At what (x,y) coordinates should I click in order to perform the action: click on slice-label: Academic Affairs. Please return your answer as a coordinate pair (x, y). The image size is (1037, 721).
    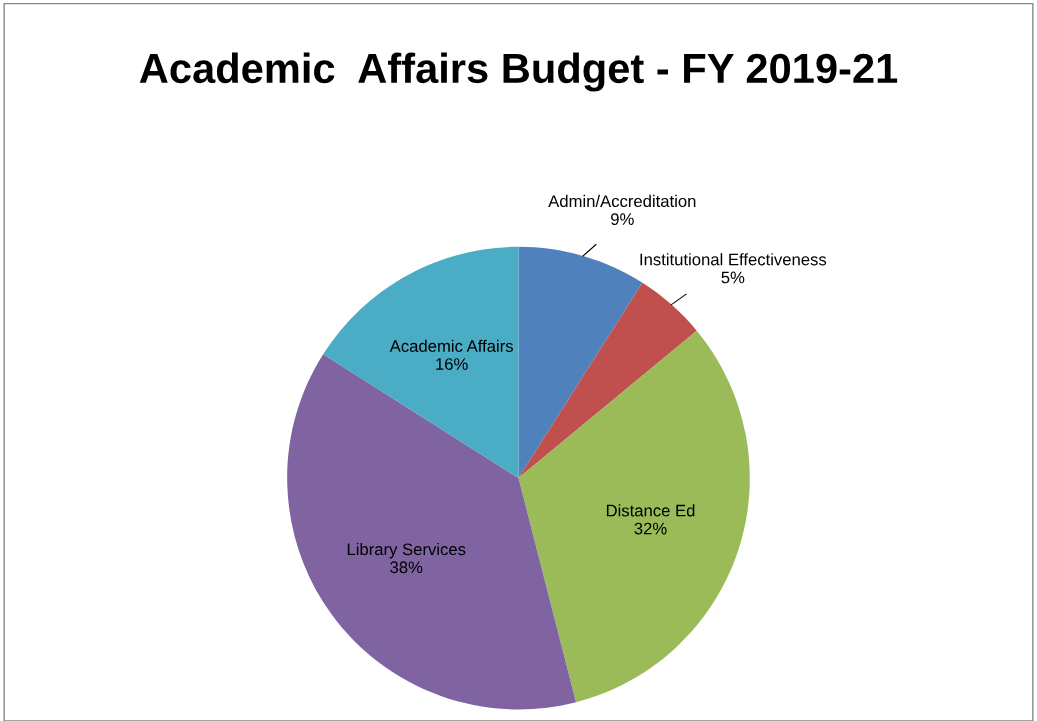
    Looking at the image, I should click on (451, 345).